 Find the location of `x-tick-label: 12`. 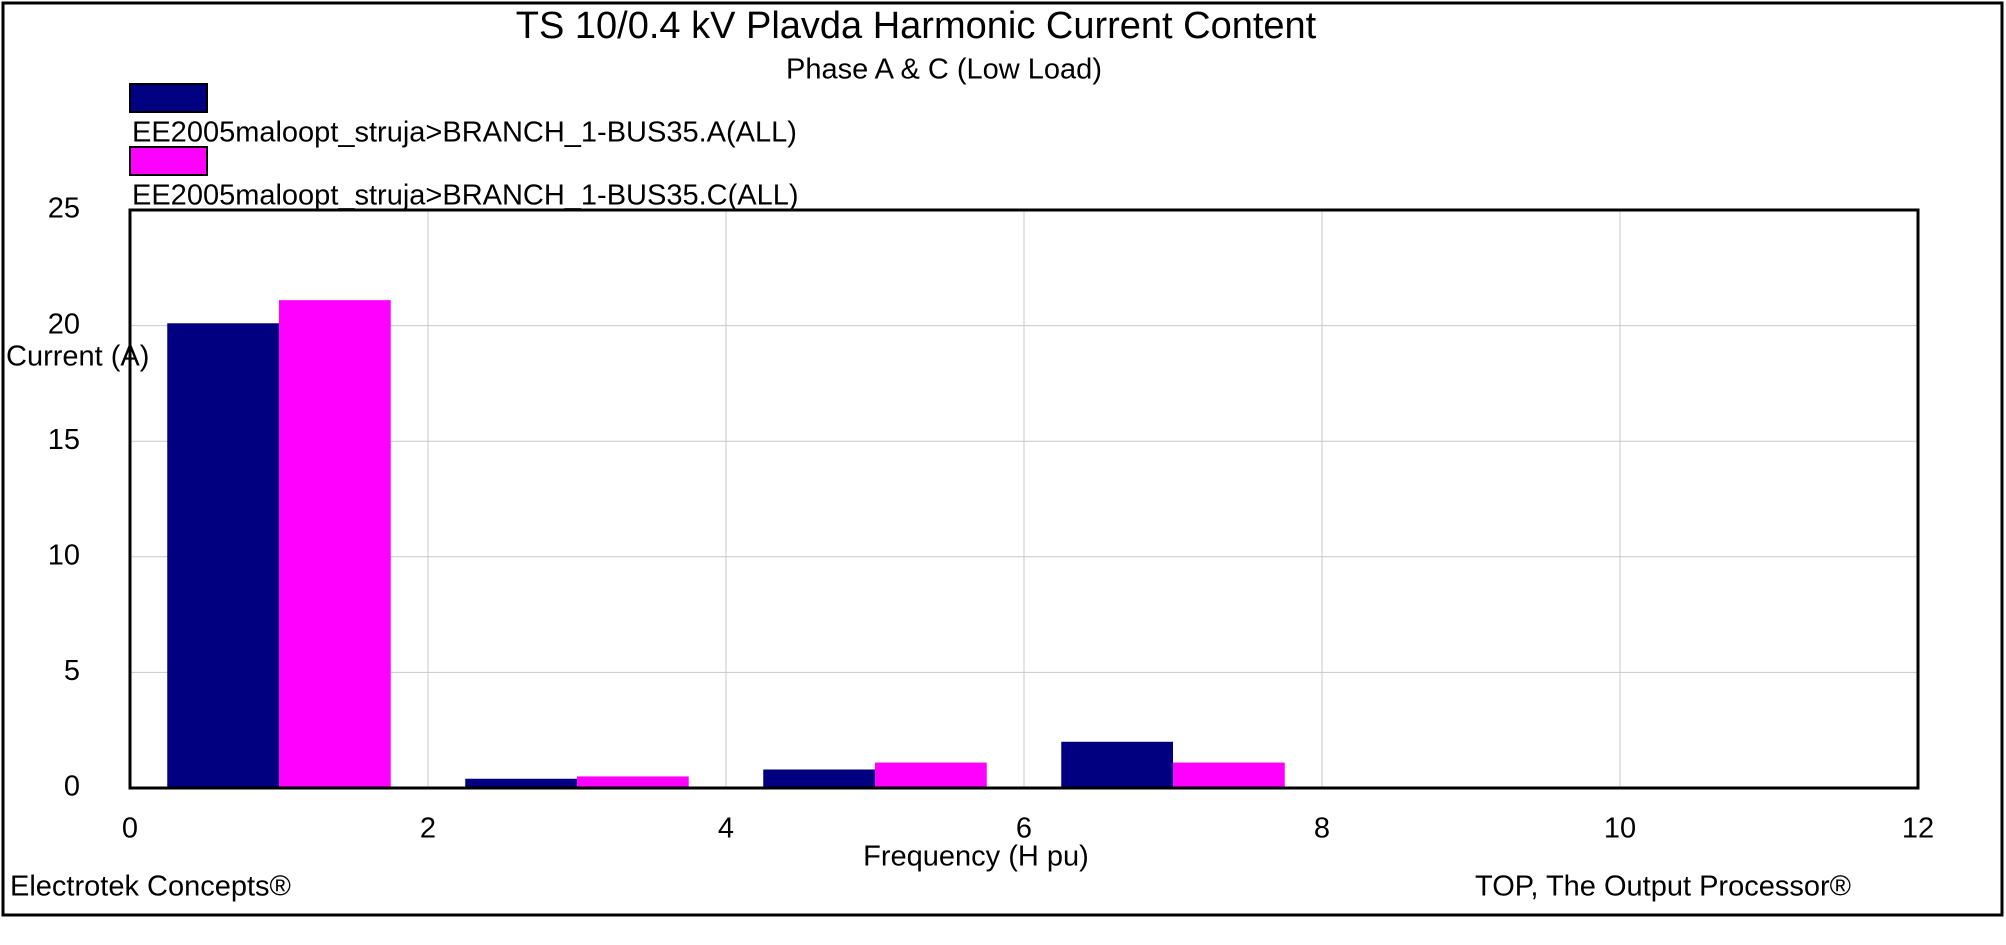

x-tick-label: 12 is located at coordinates (1918, 829).